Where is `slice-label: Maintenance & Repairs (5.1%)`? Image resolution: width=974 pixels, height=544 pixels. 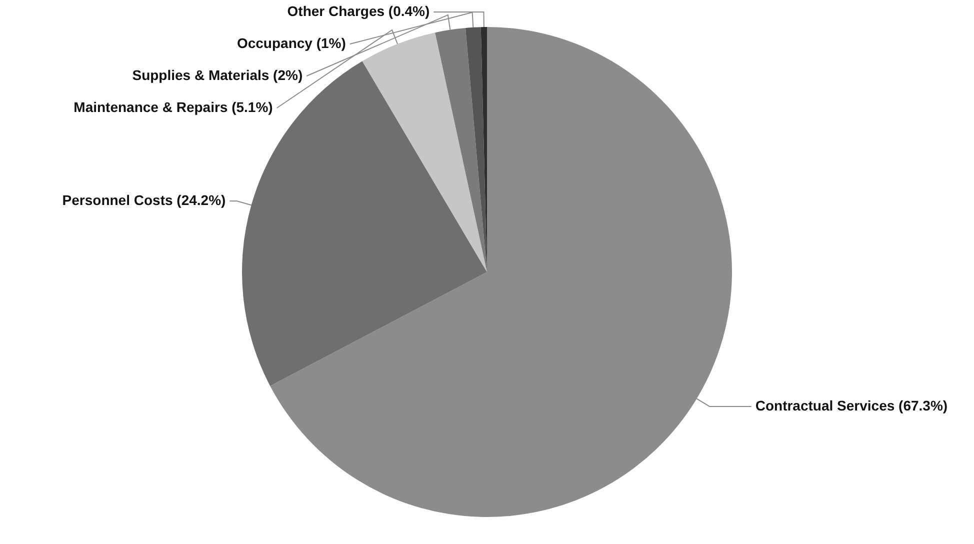 slice-label: Maintenance & Repairs (5.1%) is located at coordinates (173, 106).